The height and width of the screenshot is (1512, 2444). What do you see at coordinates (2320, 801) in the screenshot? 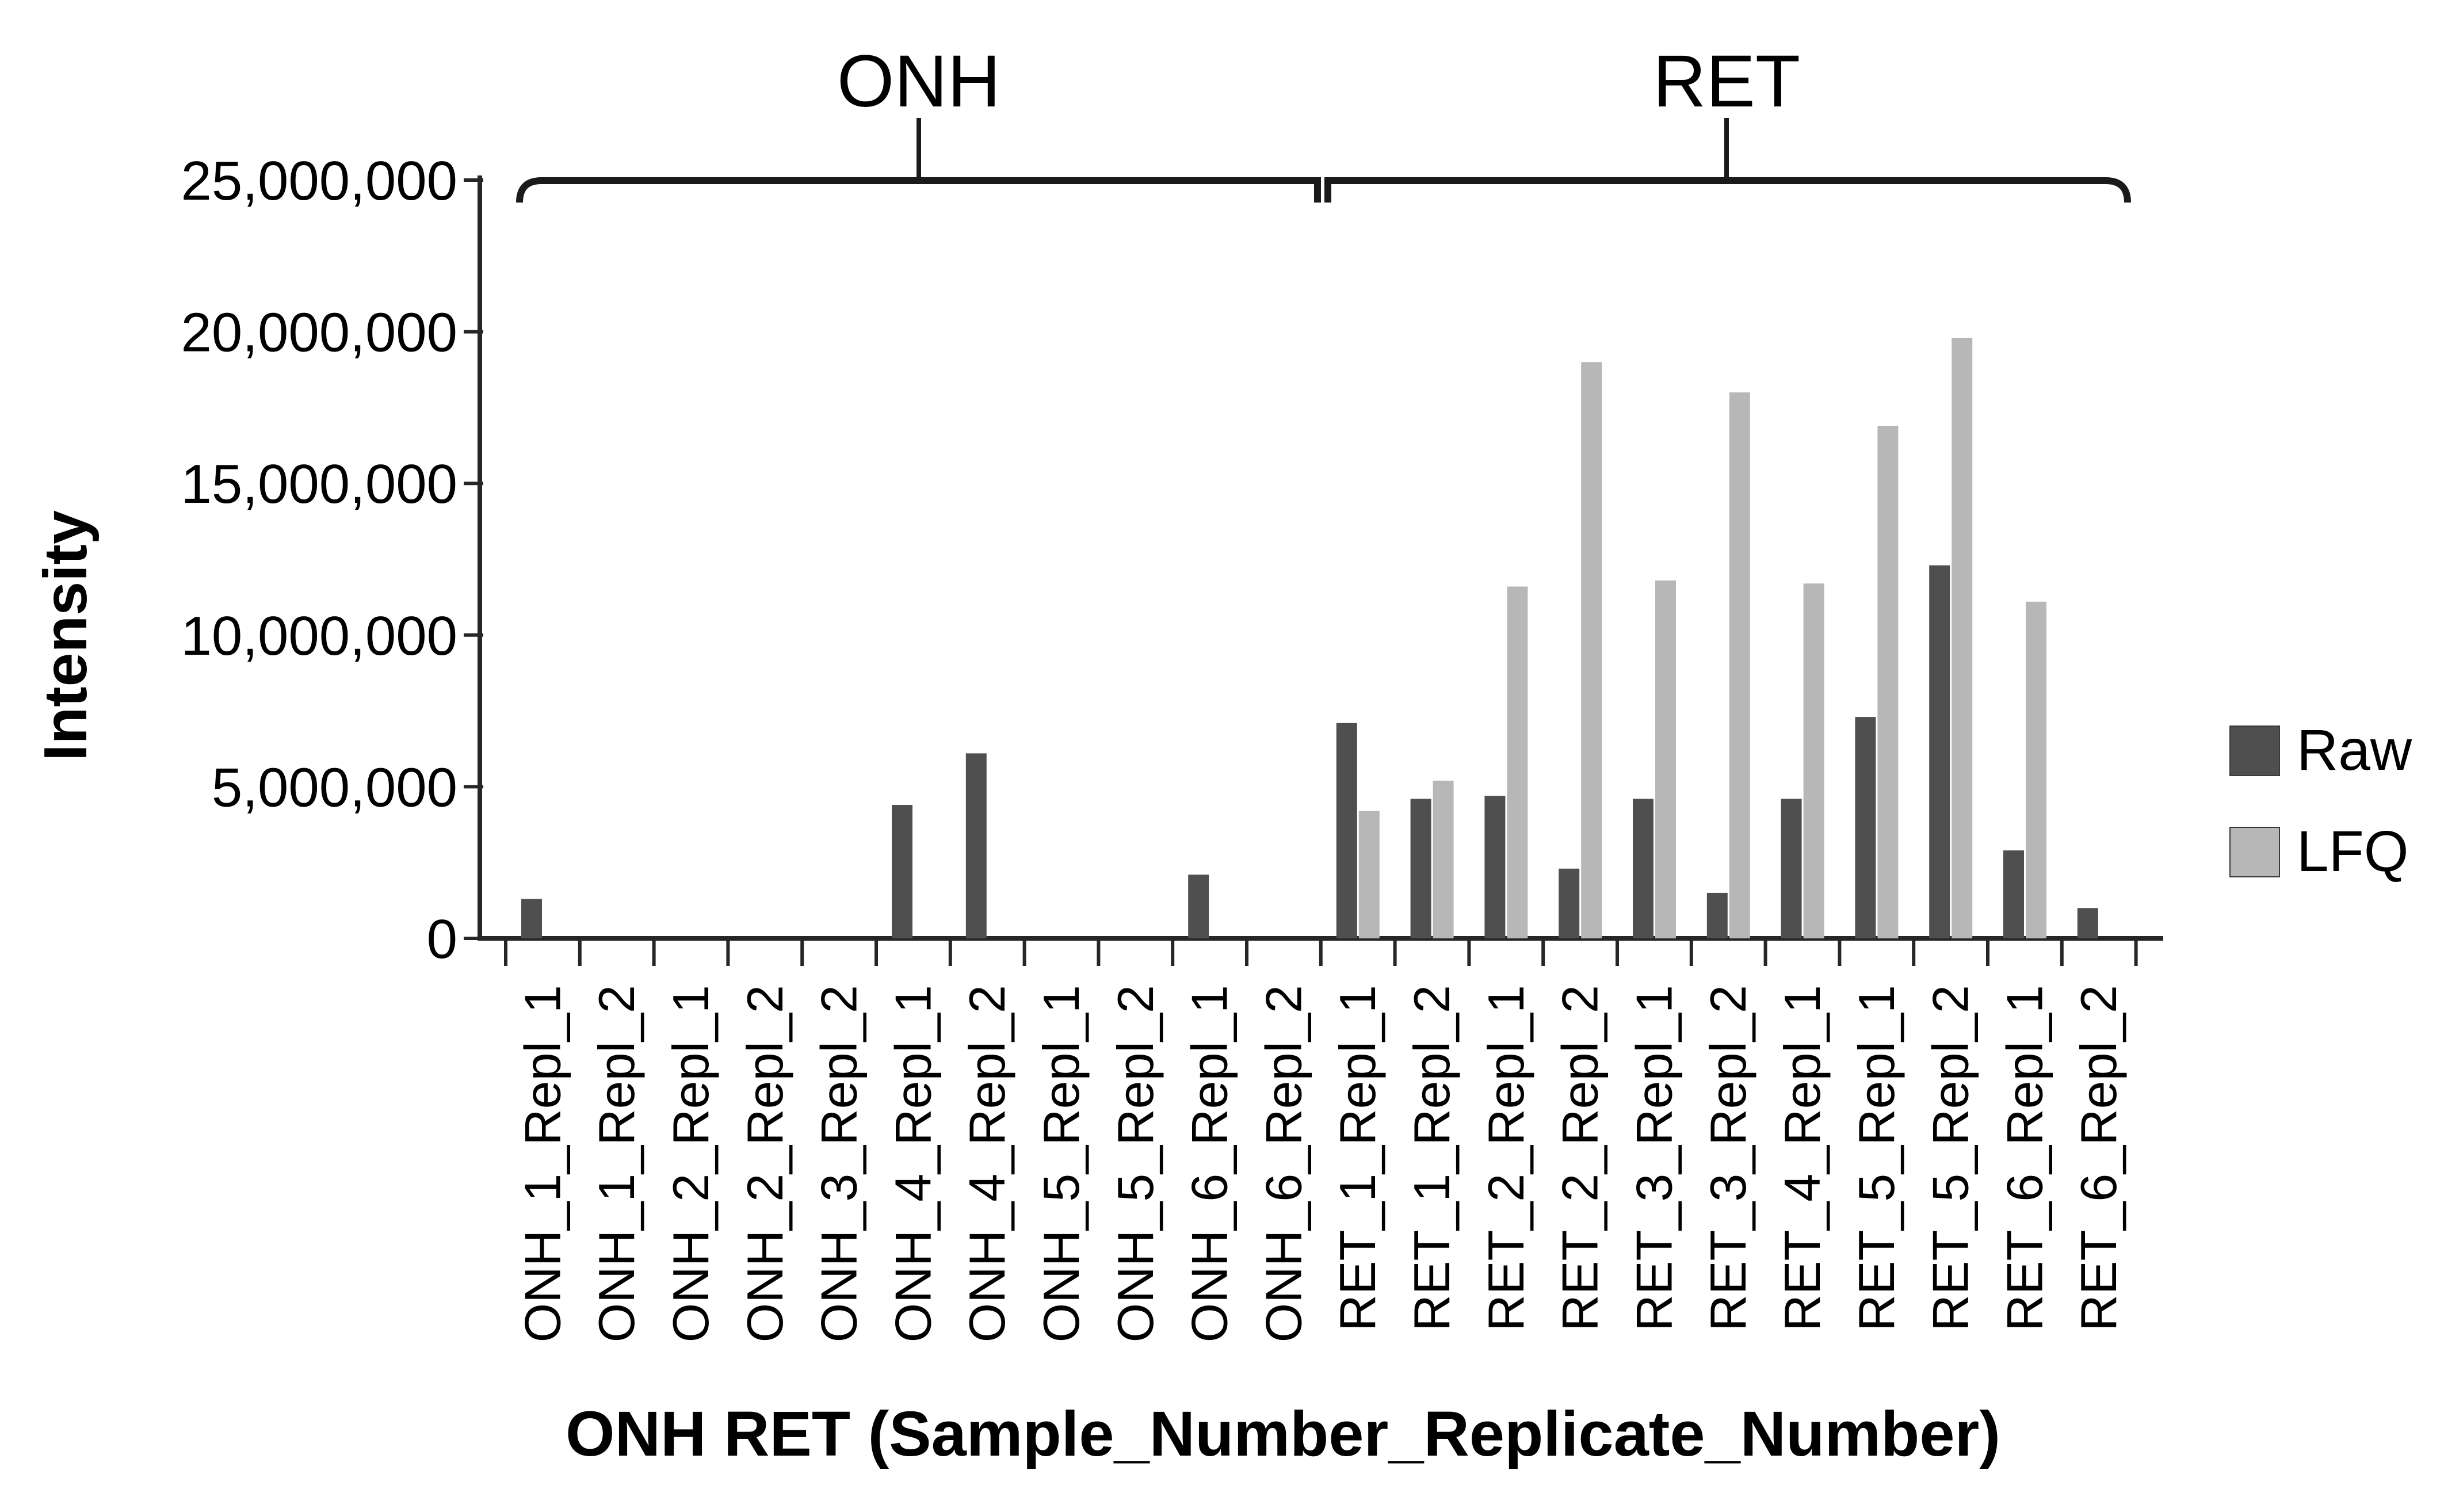
I see `legend: Raw LFQ` at bounding box center [2320, 801].